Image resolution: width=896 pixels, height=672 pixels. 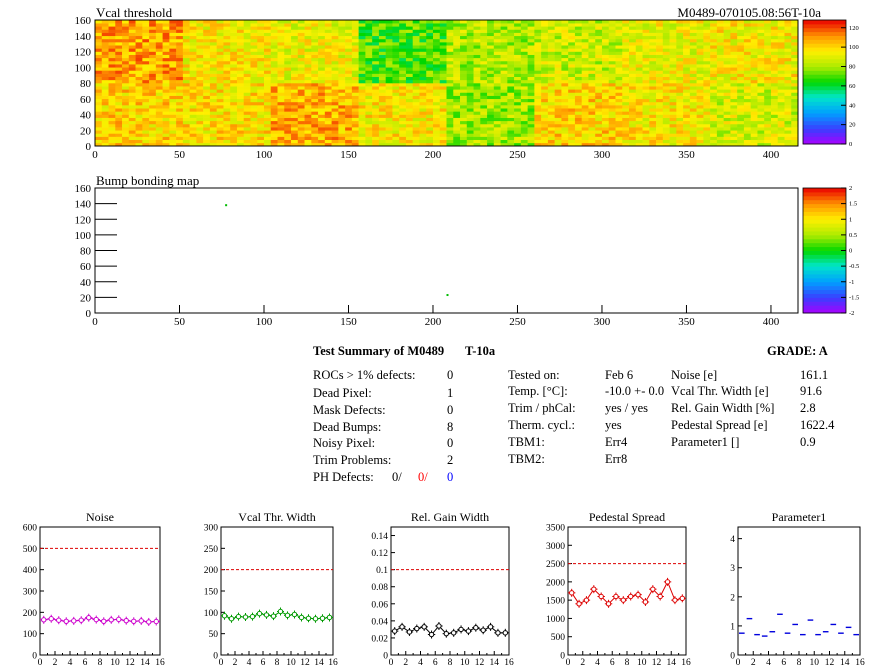 I want to click on x-tick-label: 8, so click(x=627, y=663).